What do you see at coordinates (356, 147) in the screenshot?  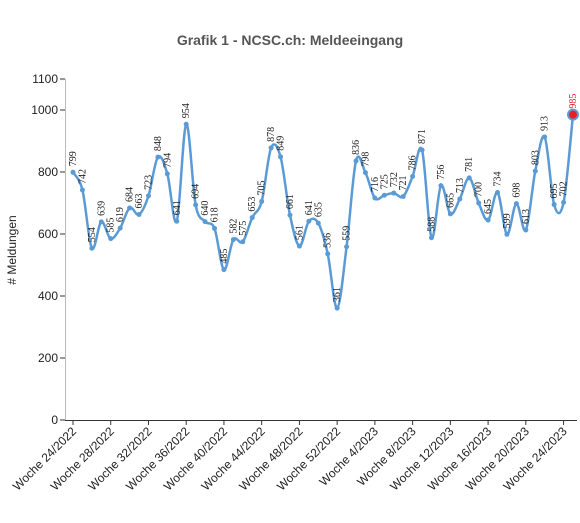 I see `data-label: 836` at bounding box center [356, 147].